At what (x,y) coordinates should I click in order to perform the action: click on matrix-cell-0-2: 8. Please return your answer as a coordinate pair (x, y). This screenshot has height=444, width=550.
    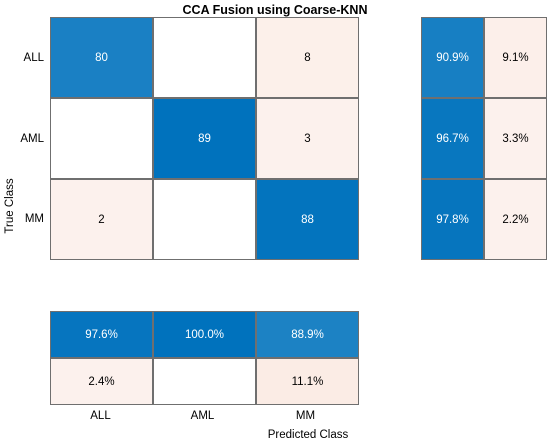
    Looking at the image, I should click on (307, 57).